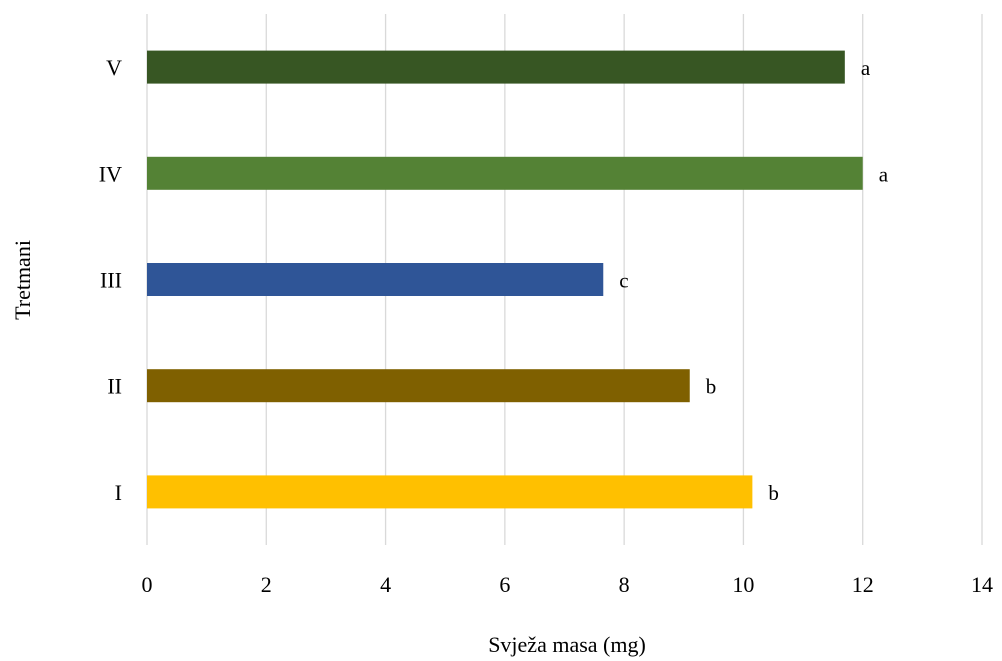 This screenshot has height=661, width=1002. I want to click on data-label-I: b, so click(773, 493).